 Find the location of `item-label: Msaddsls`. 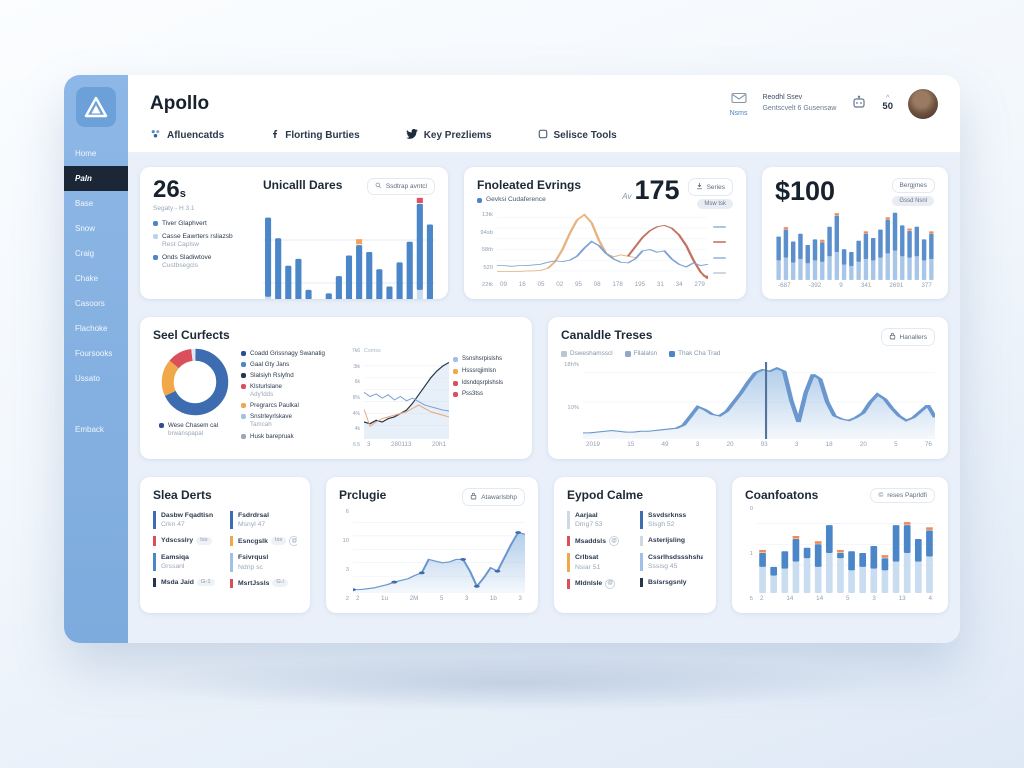

item-label: Msaddsls is located at coordinates (590, 541).